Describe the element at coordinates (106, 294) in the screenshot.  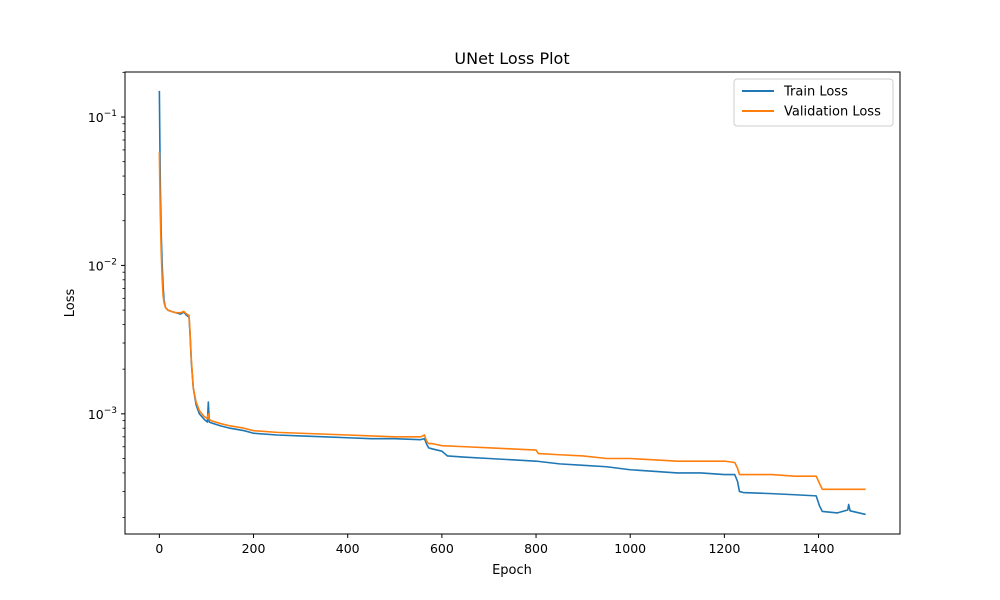
I see `y-axis: 10⁻³ 10⁻² 10⁻¹` at that location.